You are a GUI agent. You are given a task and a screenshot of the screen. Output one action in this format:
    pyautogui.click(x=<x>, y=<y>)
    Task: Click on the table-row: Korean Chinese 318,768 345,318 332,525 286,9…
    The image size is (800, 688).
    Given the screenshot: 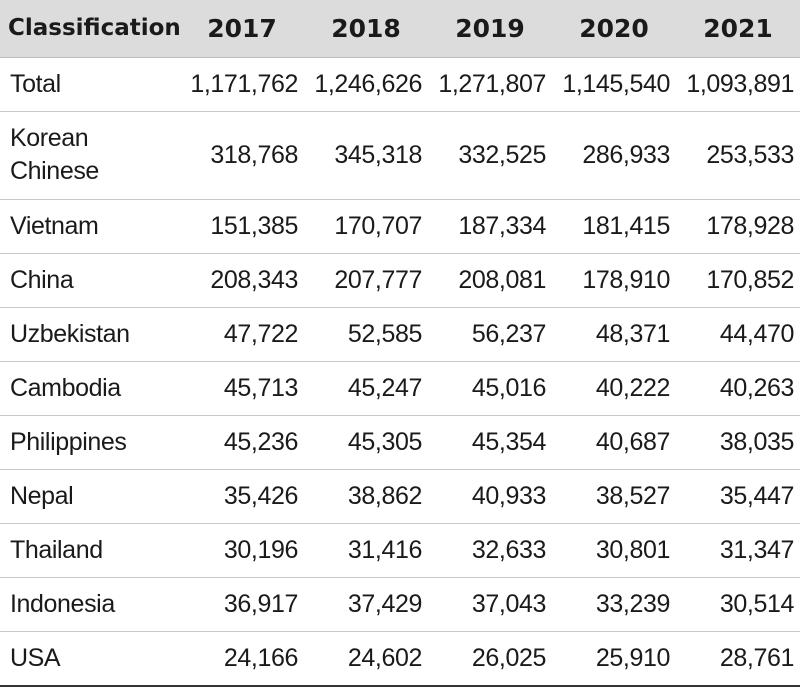 What is the action you would take?
    pyautogui.click(x=400, y=155)
    